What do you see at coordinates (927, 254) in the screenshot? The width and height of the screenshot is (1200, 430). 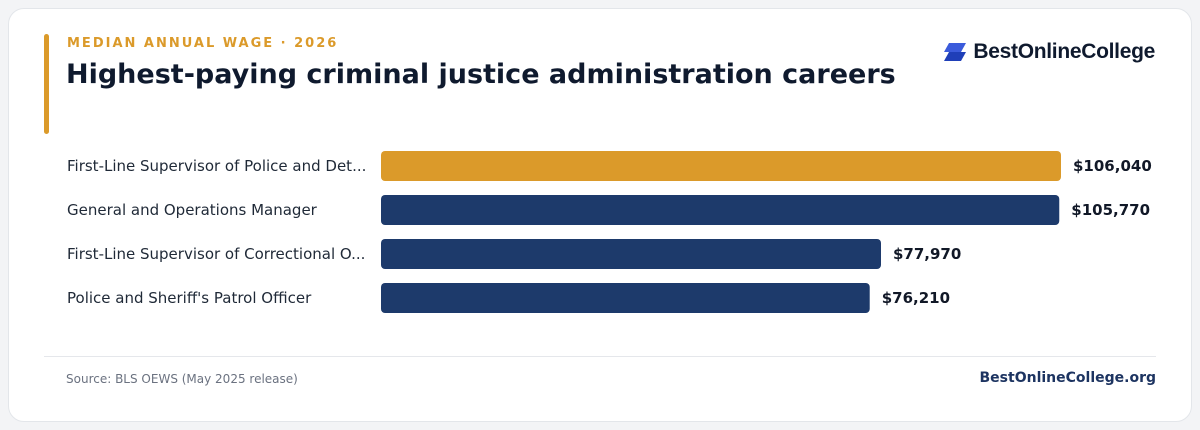 I see `value-label: $77,970` at bounding box center [927, 254].